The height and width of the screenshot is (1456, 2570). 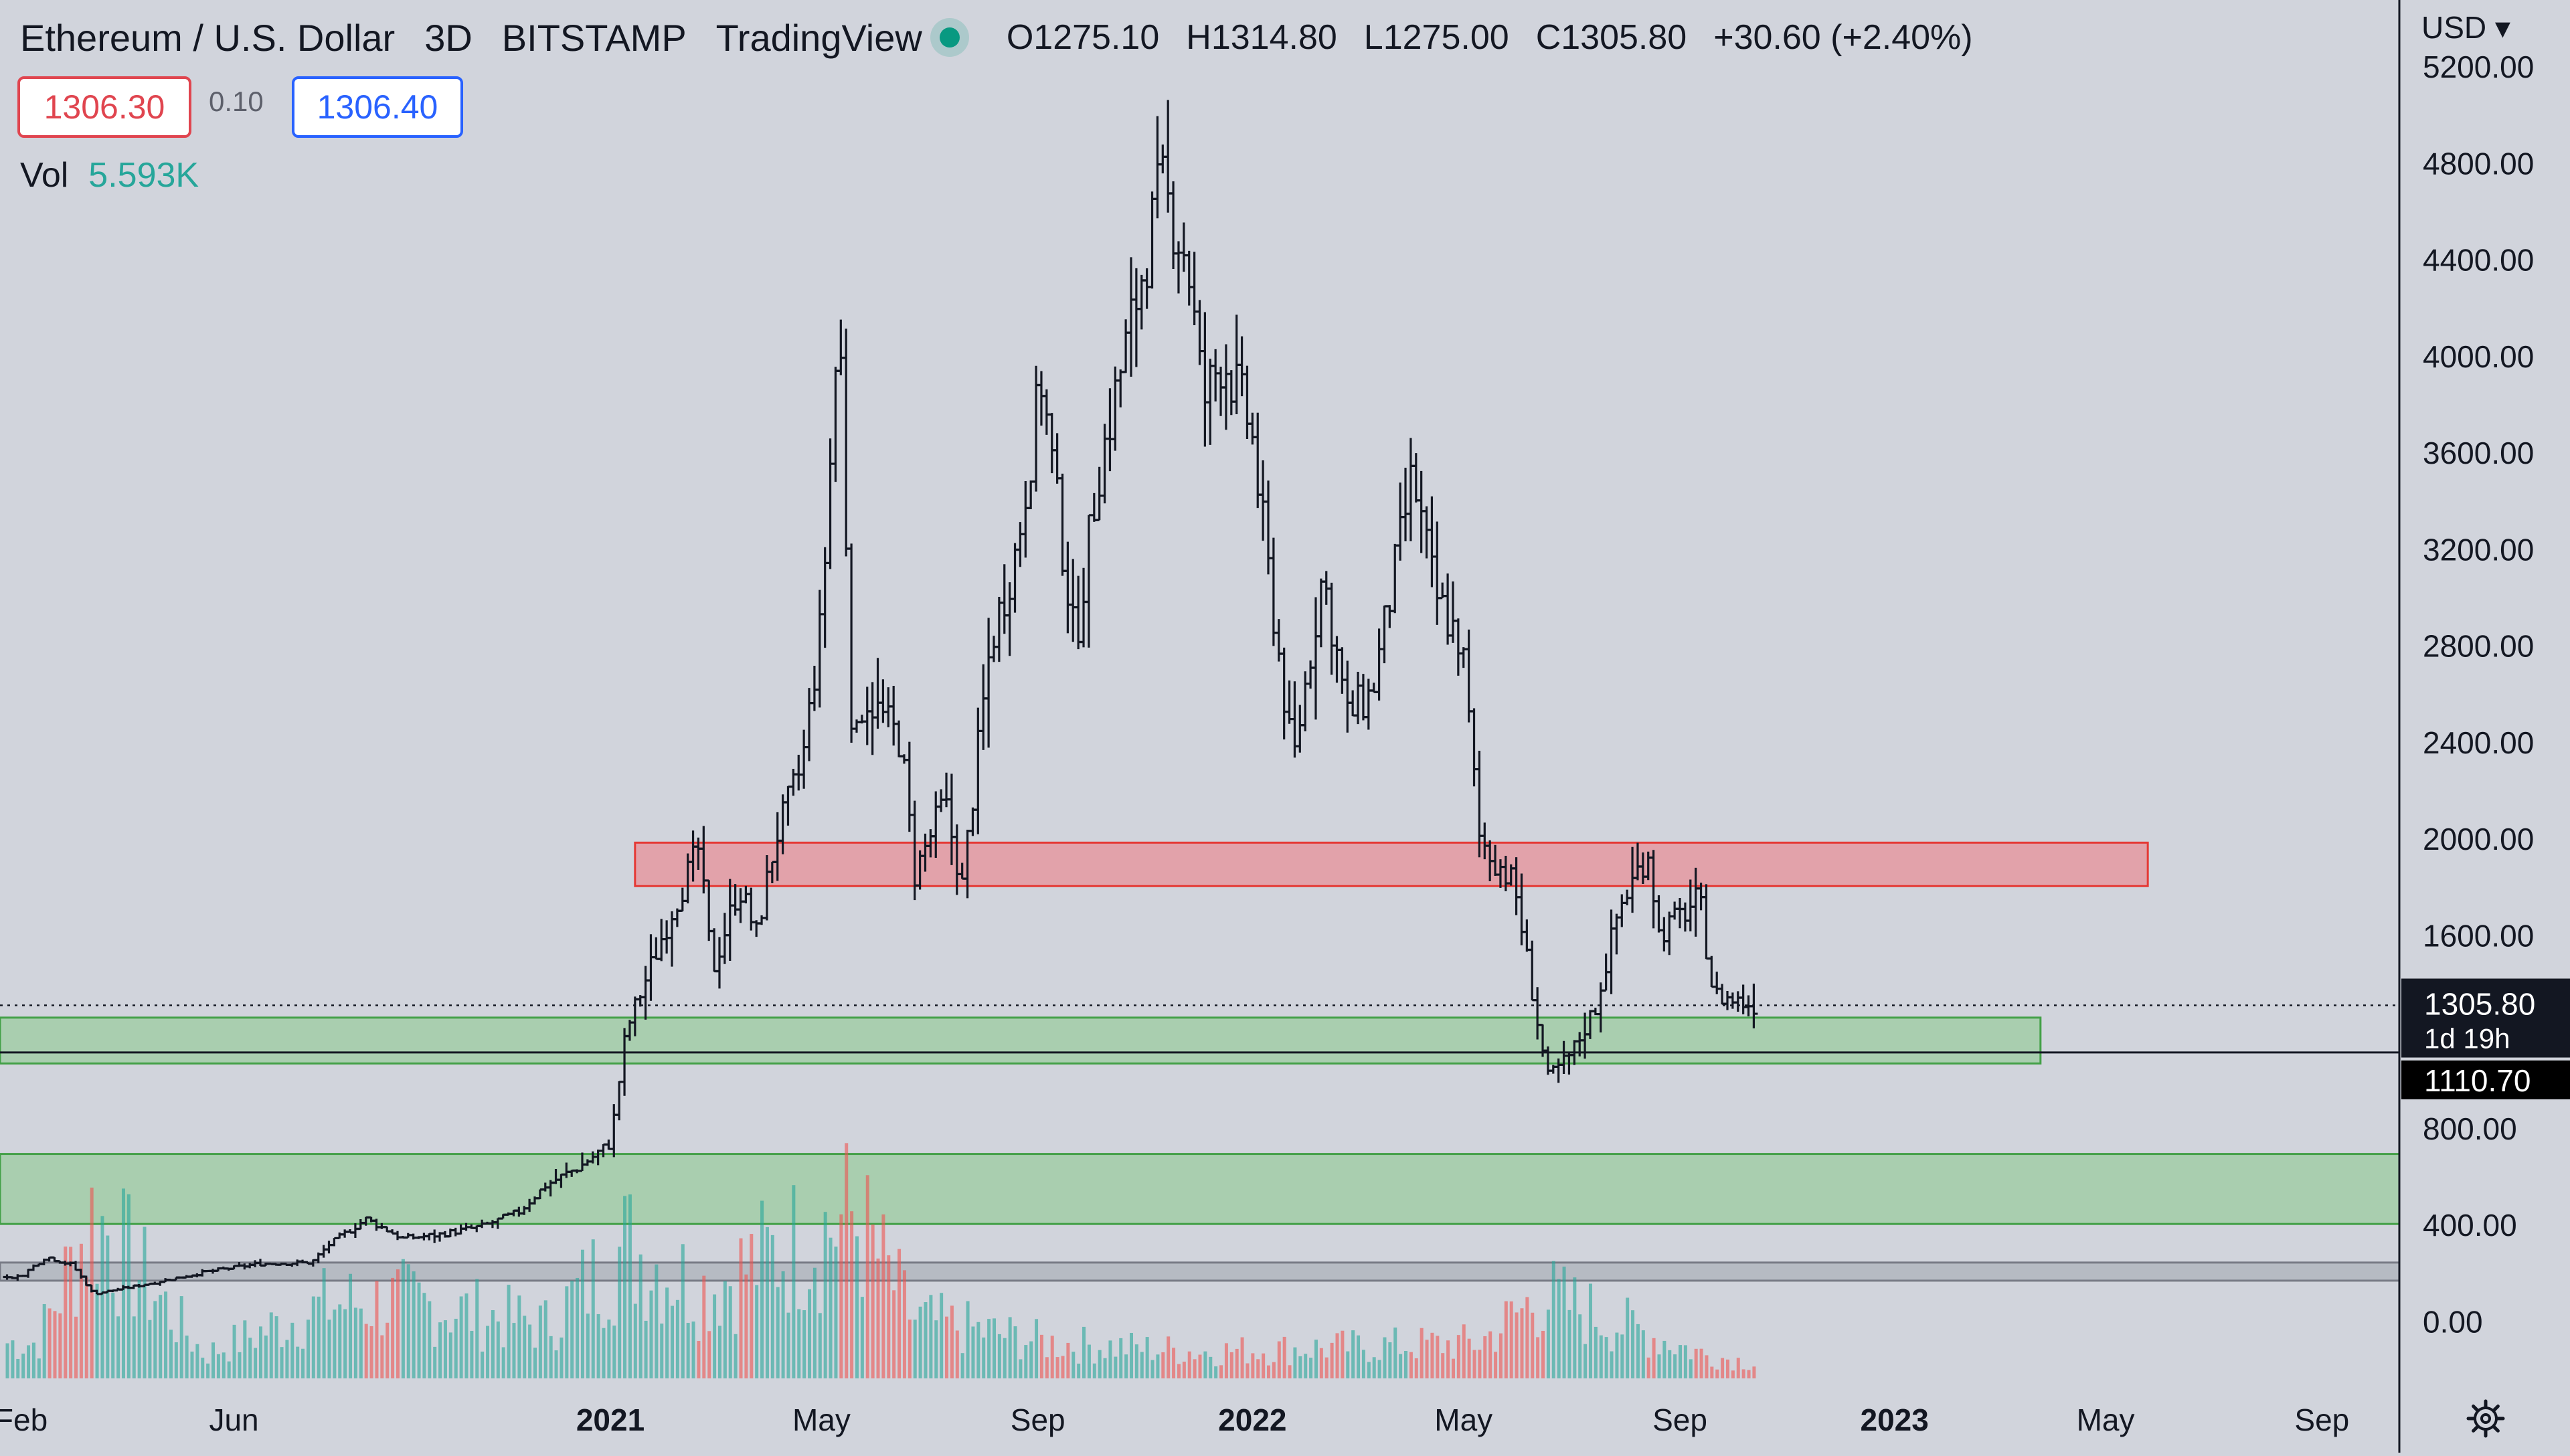 I want to click on currency-selector: USD ▾, so click(x=2465, y=27).